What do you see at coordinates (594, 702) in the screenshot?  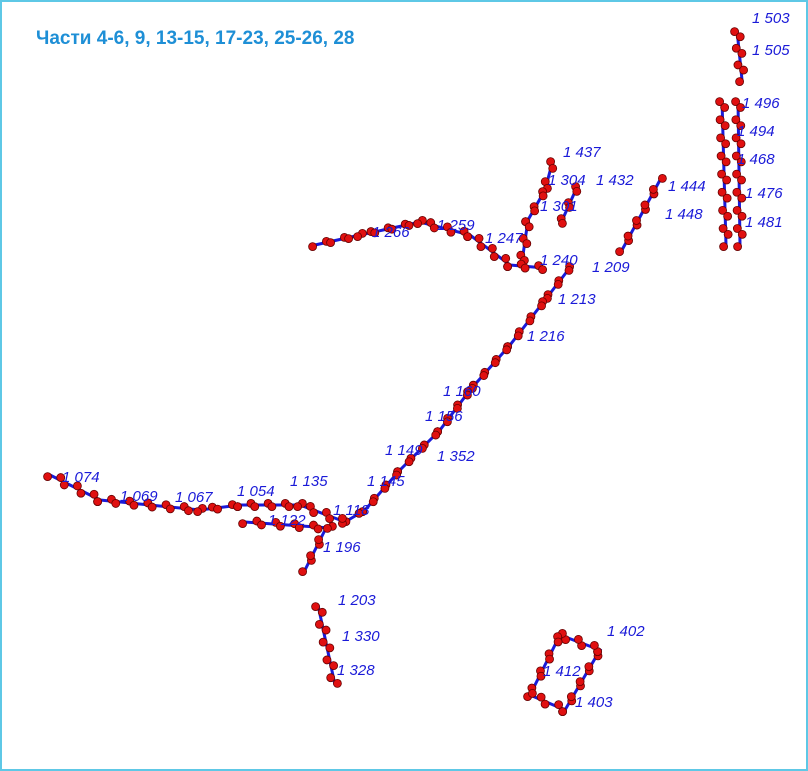 I see `parcel-label: 1 403` at bounding box center [594, 702].